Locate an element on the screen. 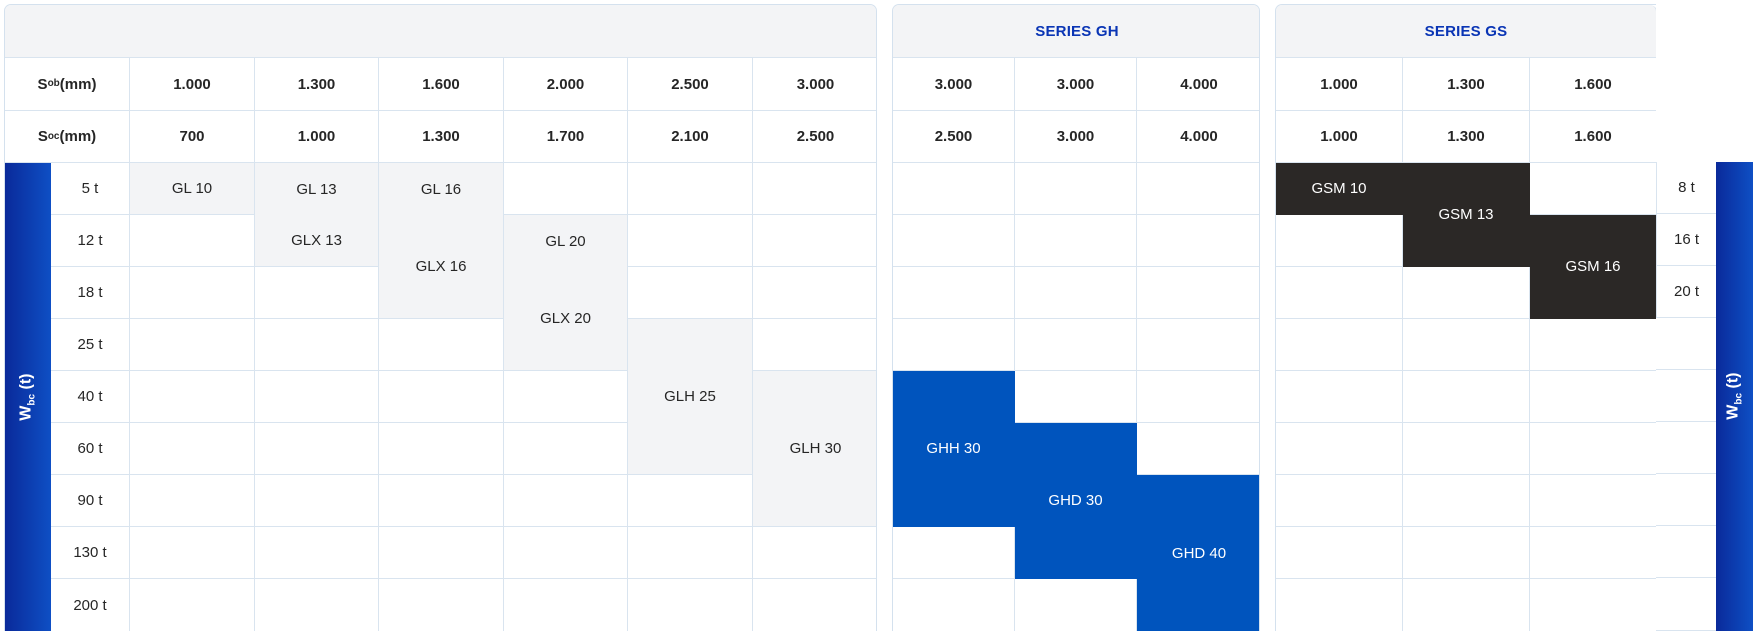  model-gl13: GL 13 is located at coordinates (317, 189).